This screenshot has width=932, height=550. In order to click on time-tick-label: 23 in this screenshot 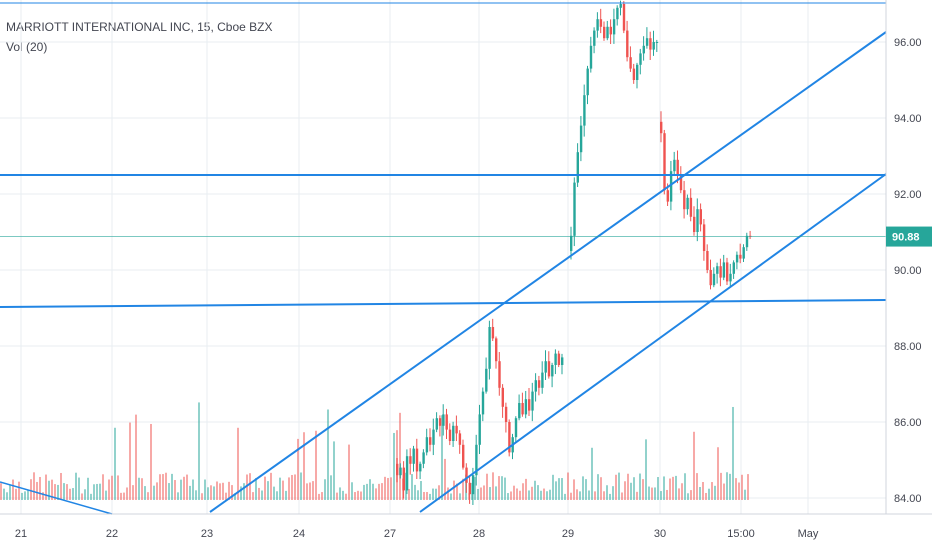, I will do `click(207, 534)`.